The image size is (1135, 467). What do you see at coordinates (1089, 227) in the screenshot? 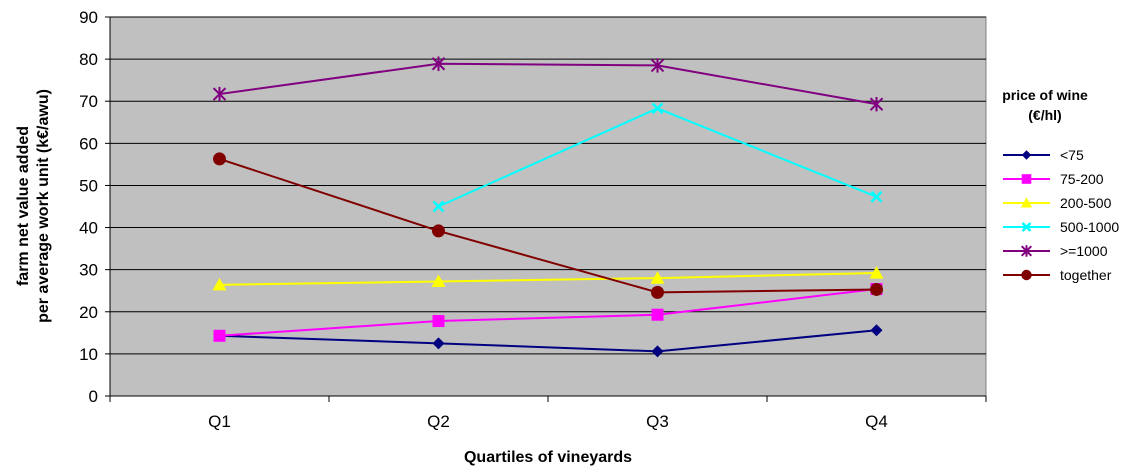
I see `legend-label: 500-1000` at bounding box center [1089, 227].